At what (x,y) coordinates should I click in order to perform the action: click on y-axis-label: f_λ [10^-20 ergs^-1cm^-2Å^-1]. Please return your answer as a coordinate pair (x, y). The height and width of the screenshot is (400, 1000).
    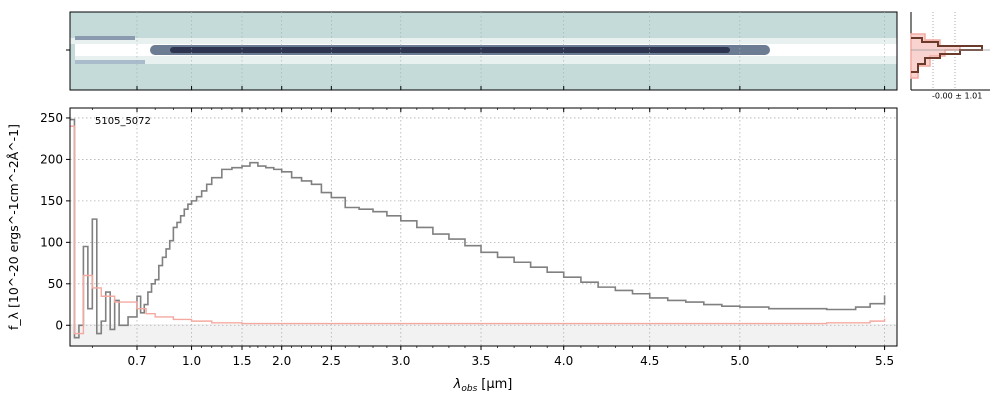
    Looking at the image, I should click on (13, 227).